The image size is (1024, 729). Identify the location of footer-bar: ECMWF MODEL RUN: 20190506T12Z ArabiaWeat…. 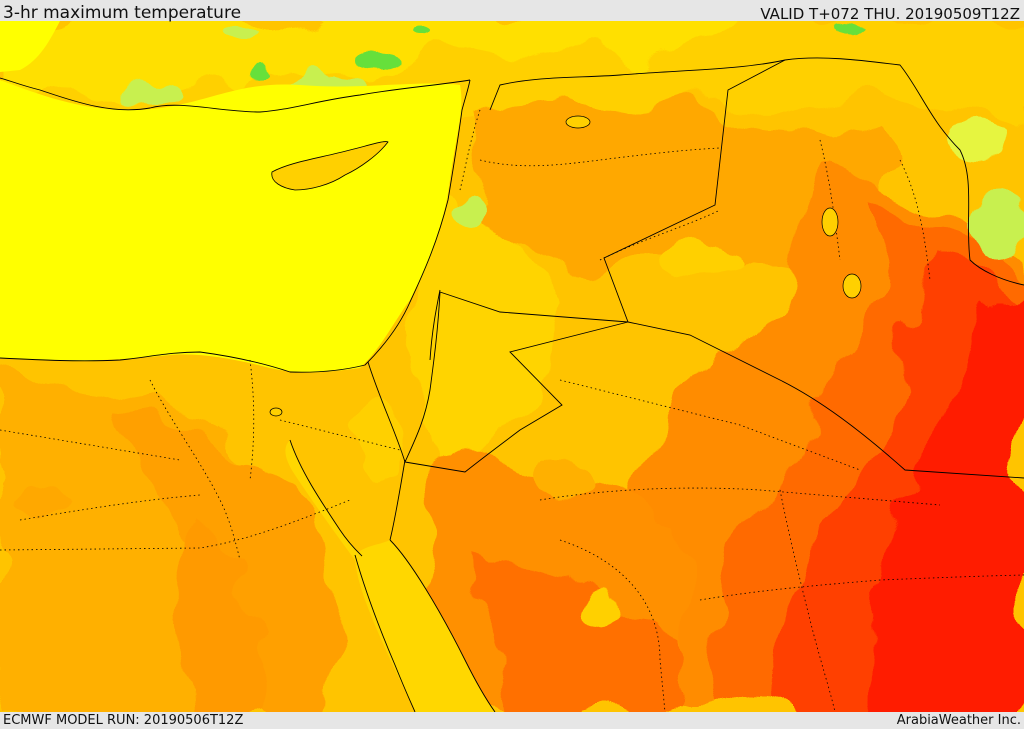
(512, 720).